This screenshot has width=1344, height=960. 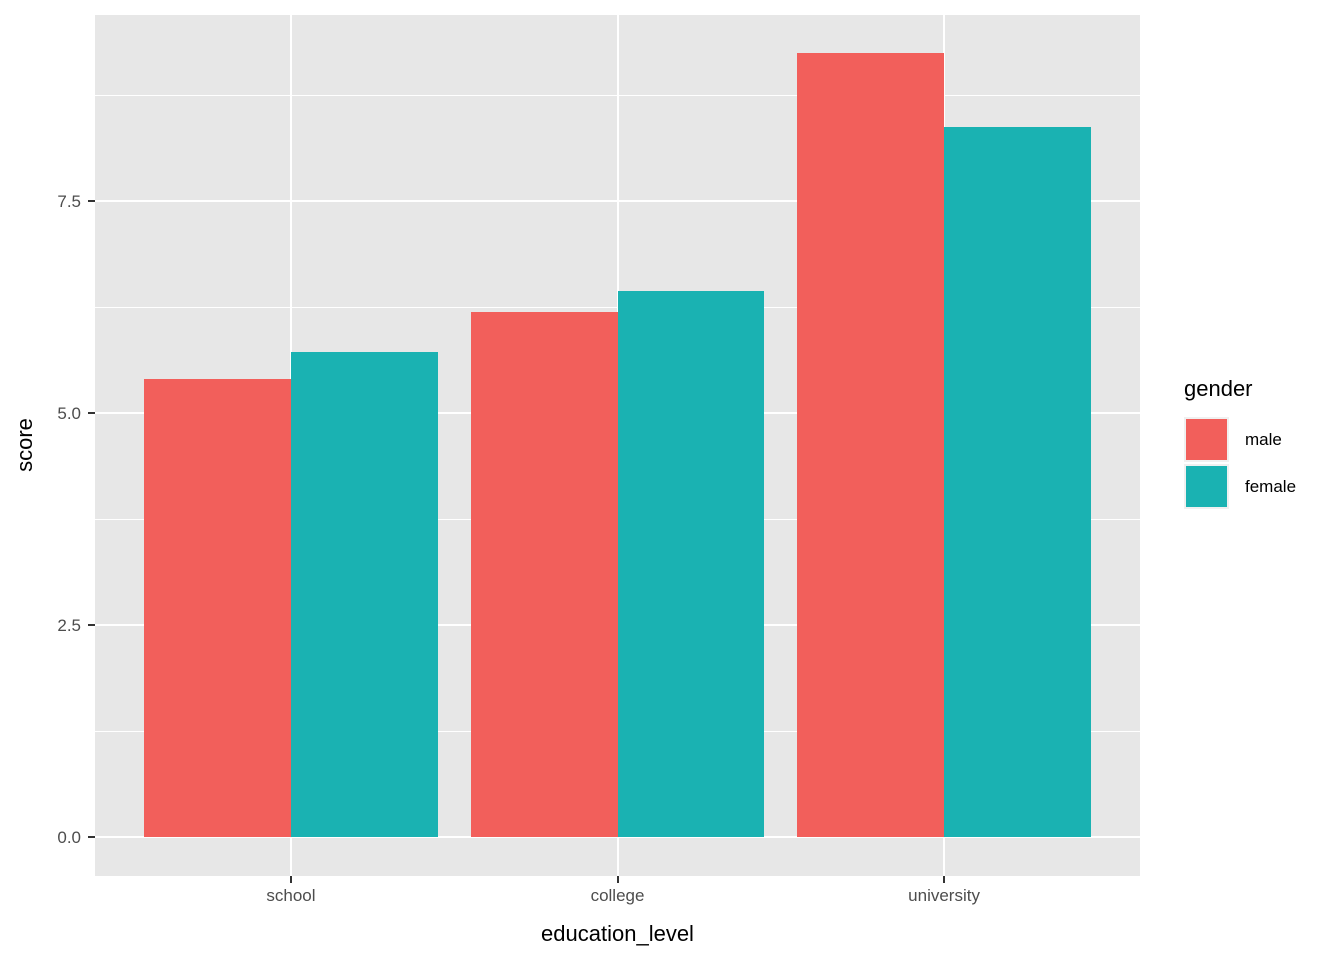 I want to click on legend-swatch-male, so click(x=1206, y=439).